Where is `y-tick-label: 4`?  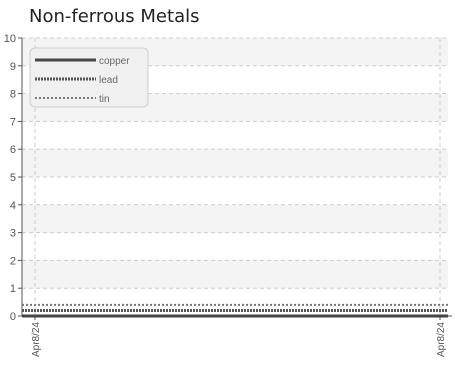
y-tick-label: 4 is located at coordinates (13, 206).